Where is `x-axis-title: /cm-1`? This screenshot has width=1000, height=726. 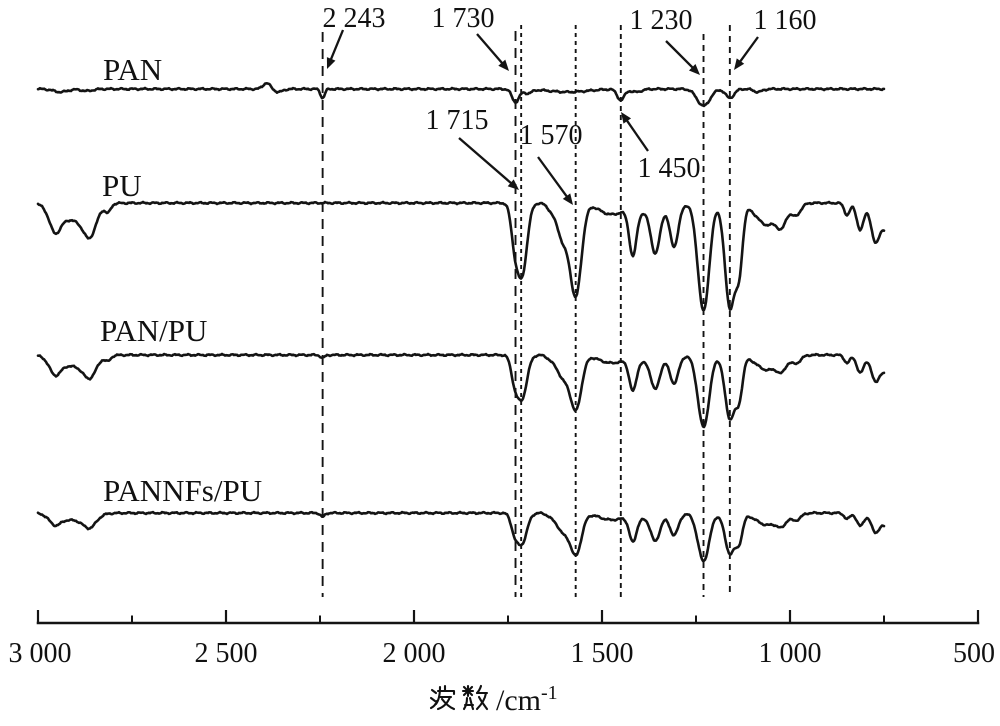 x-axis-title: /cm-1 is located at coordinates (493, 699).